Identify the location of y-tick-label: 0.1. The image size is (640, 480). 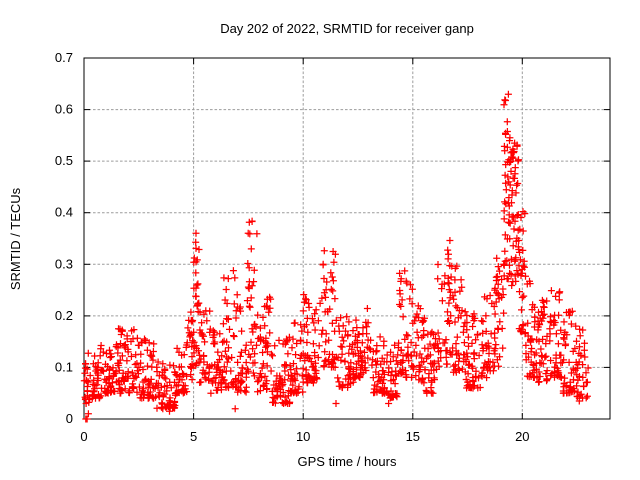
(64, 366).